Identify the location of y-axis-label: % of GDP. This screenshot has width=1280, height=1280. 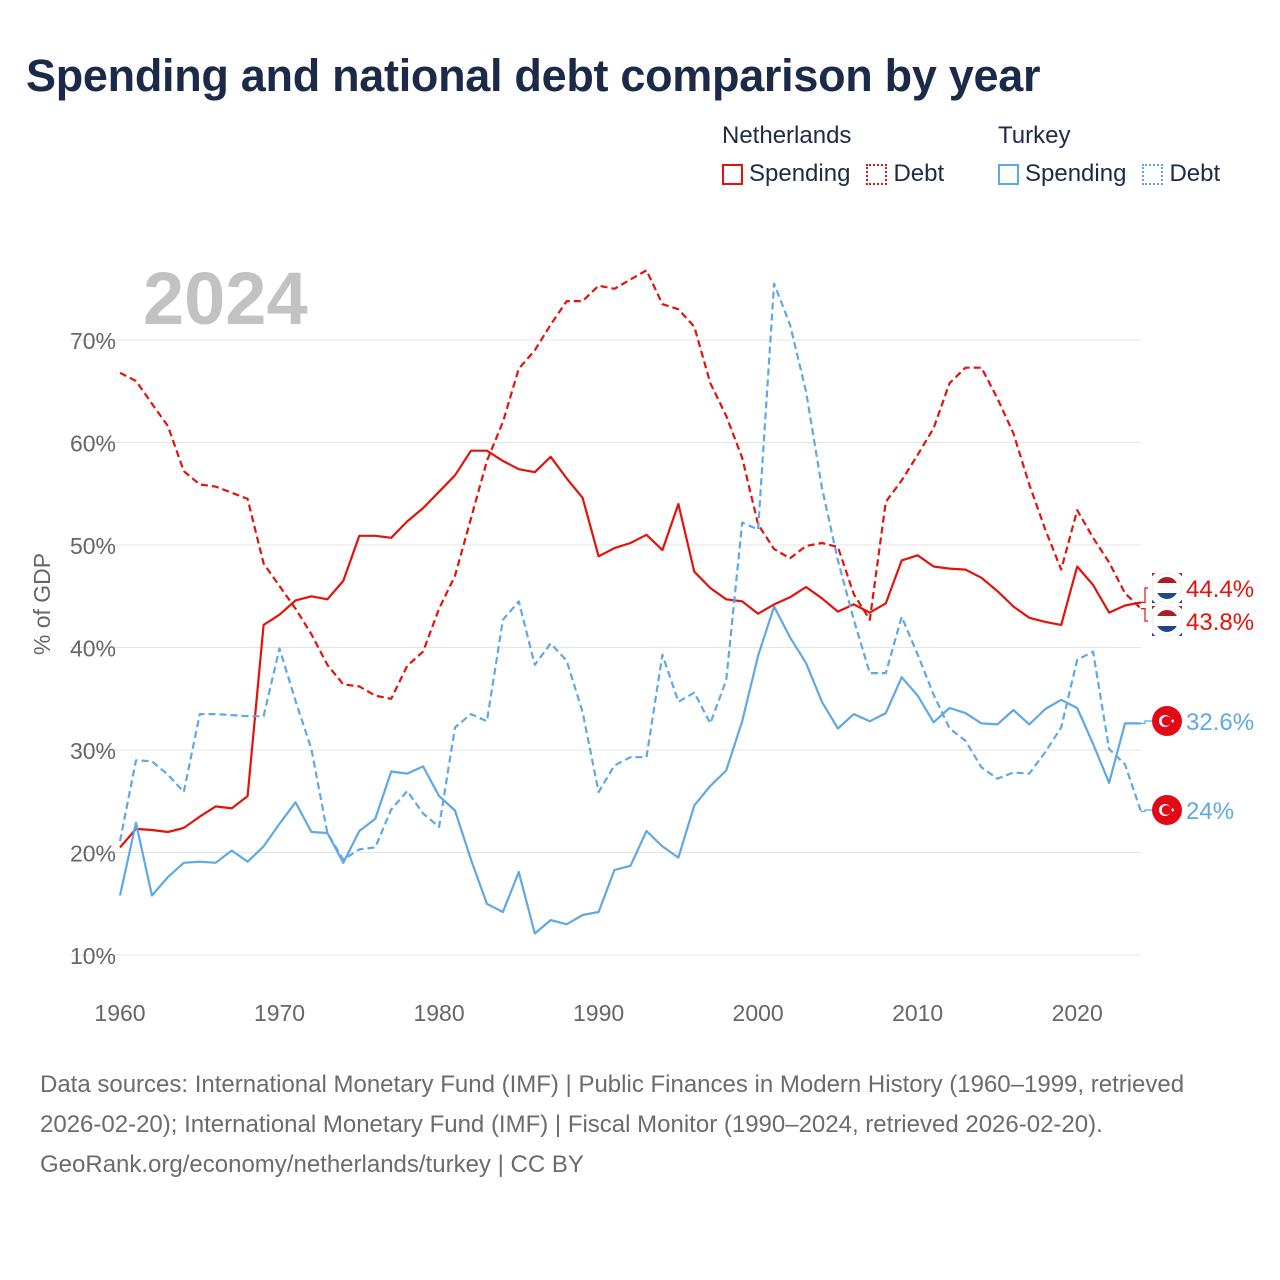
(42, 604).